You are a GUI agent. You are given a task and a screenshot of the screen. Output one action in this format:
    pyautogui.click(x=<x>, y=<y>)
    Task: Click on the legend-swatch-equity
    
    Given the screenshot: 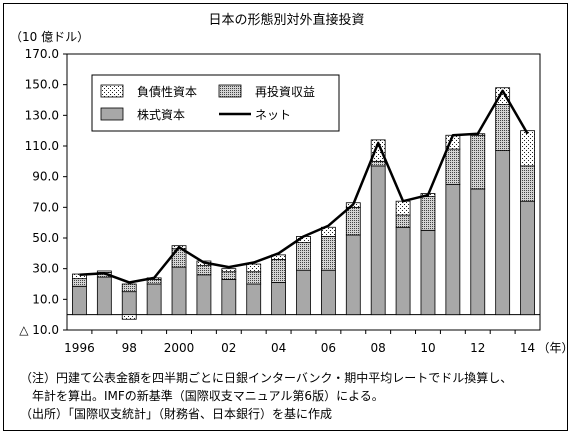 What is the action you would take?
    pyautogui.click(x=112, y=114)
    